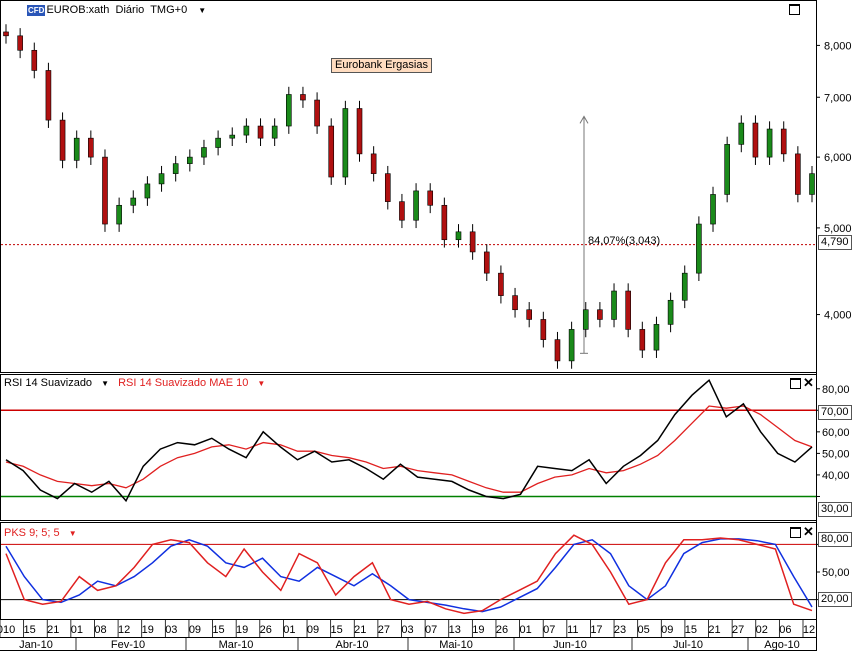 The image size is (861, 651). Describe the element at coordinates (169, 10) in the screenshot. I see `timezone-label: TMG+0` at that location.